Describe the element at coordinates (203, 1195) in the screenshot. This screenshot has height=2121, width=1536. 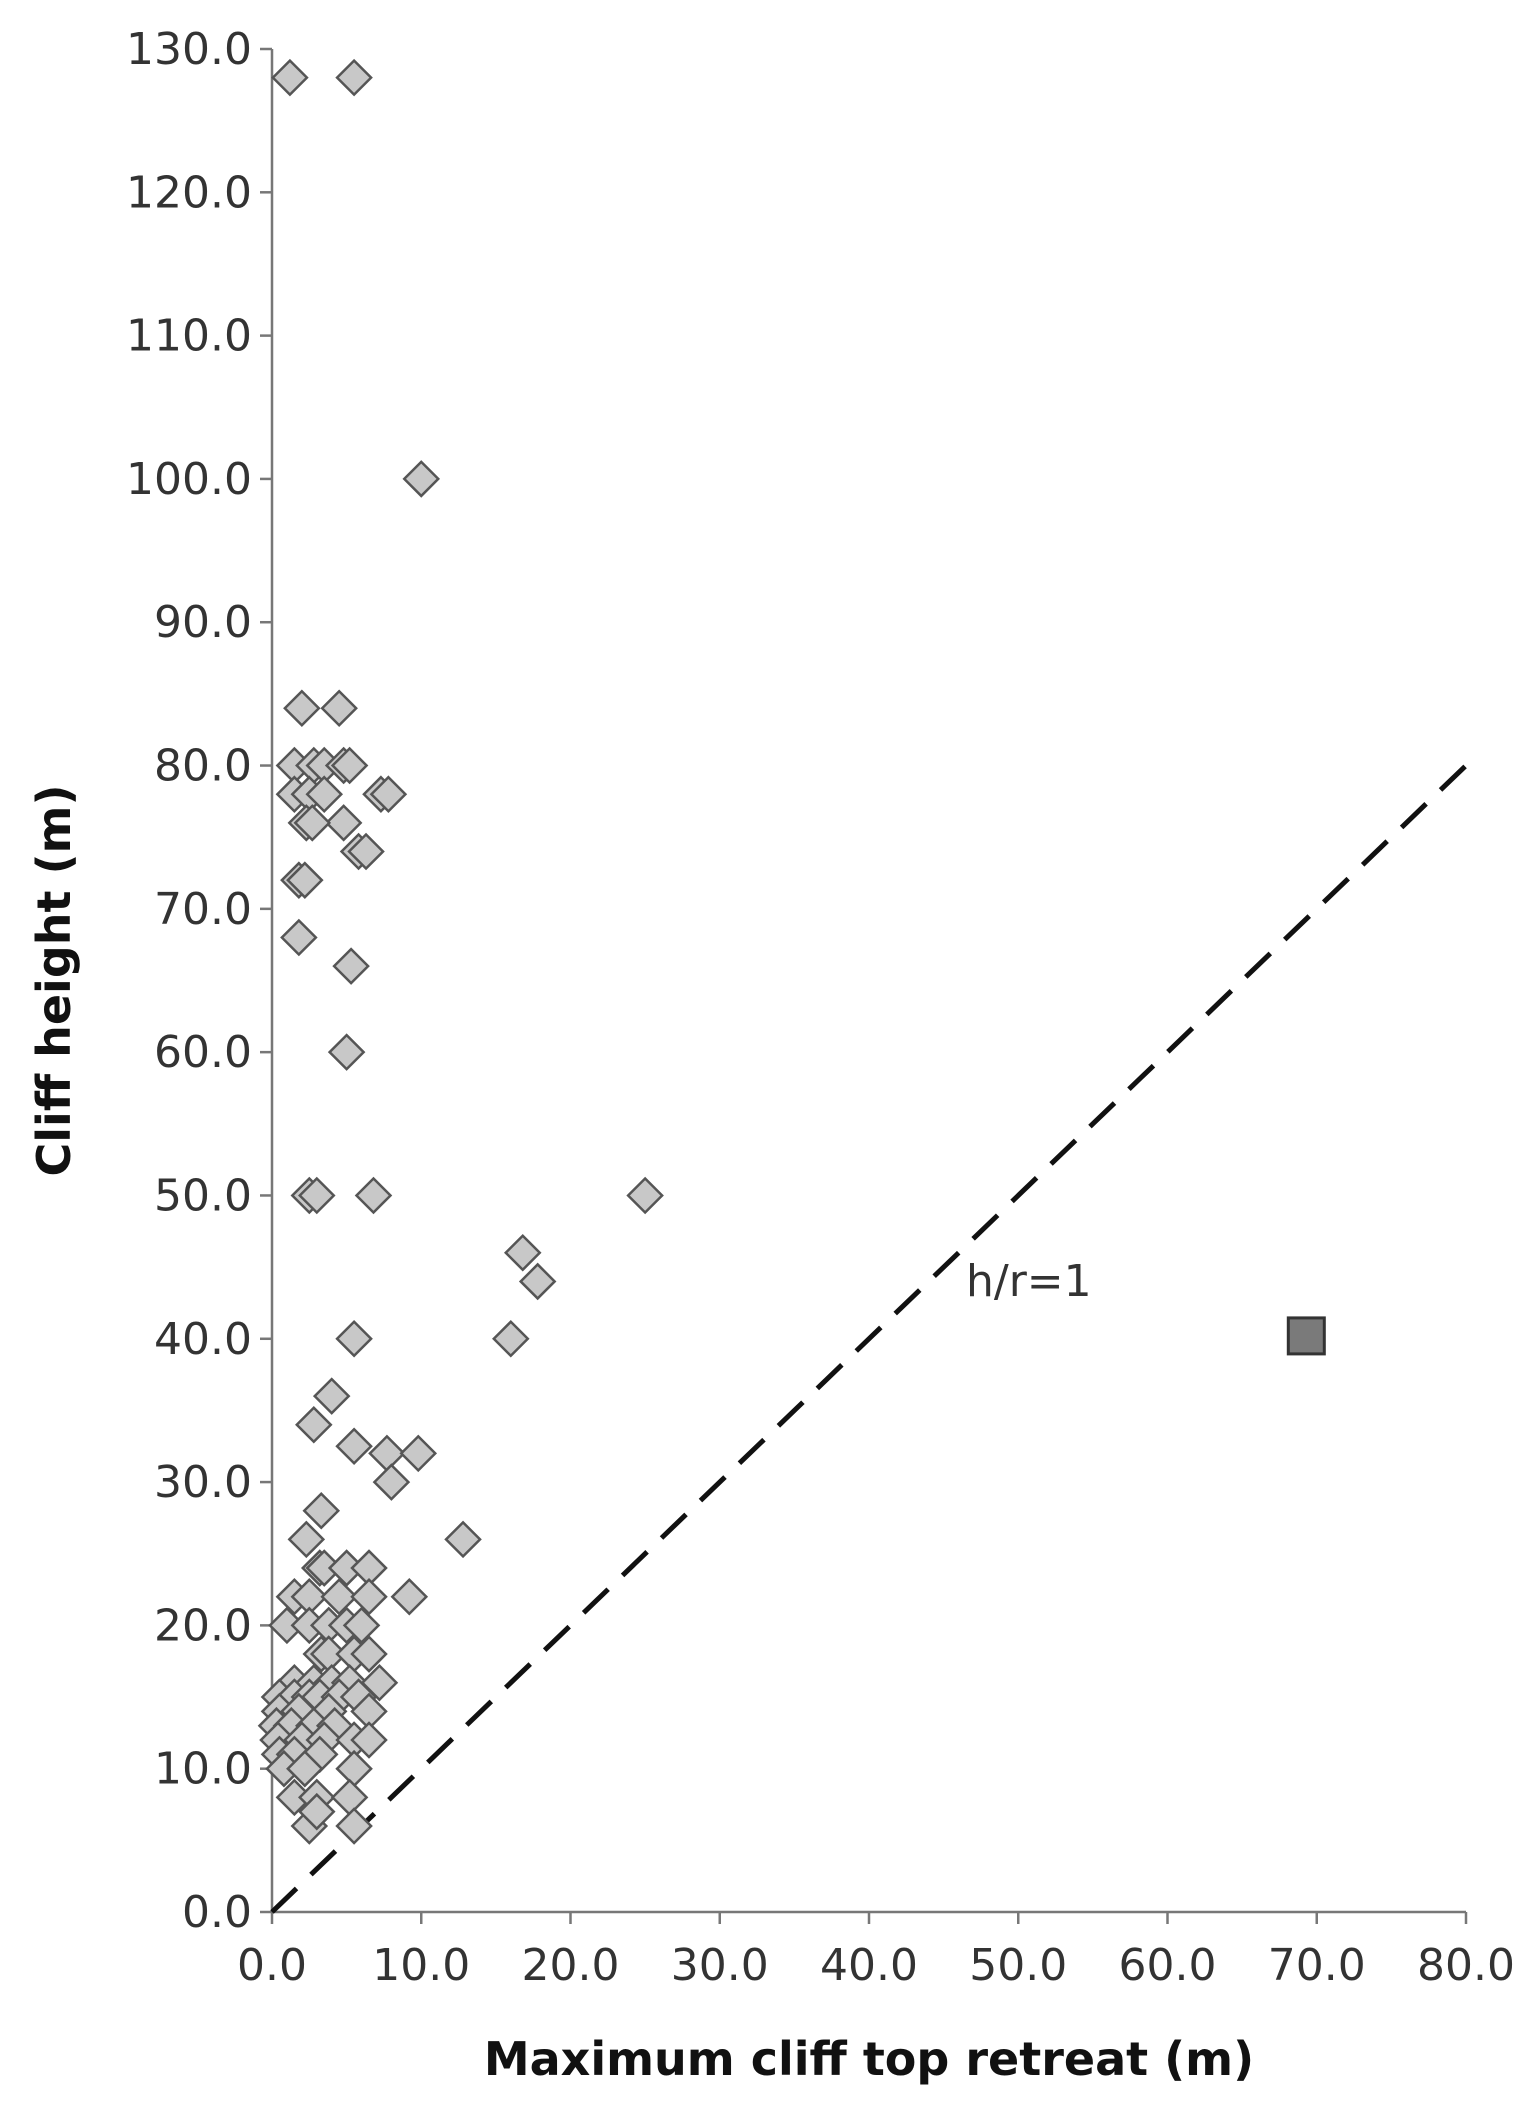
I see `y-tick-label: 50.0` at that location.